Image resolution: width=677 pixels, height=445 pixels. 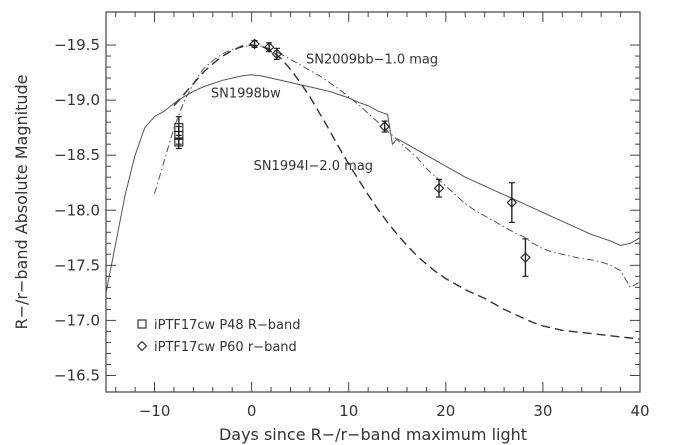 What do you see at coordinates (246, 94) in the screenshot?
I see `curve-annotation: SN1998bw` at bounding box center [246, 94].